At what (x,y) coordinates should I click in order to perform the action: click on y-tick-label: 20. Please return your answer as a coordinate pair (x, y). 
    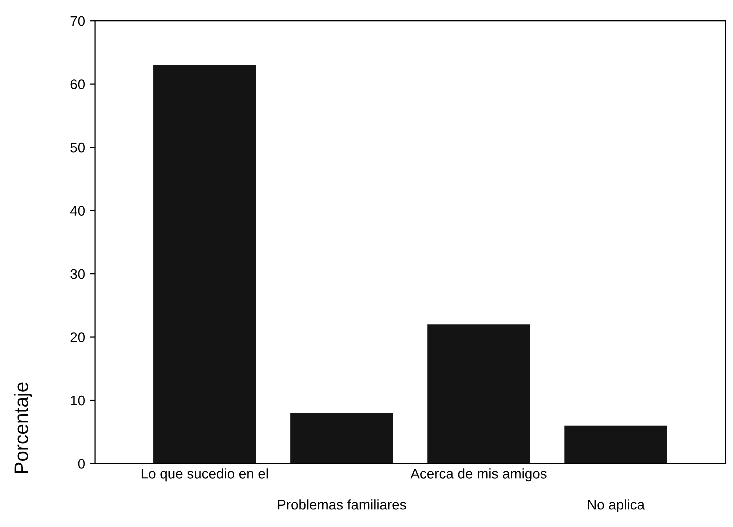
    Looking at the image, I should click on (78, 337).